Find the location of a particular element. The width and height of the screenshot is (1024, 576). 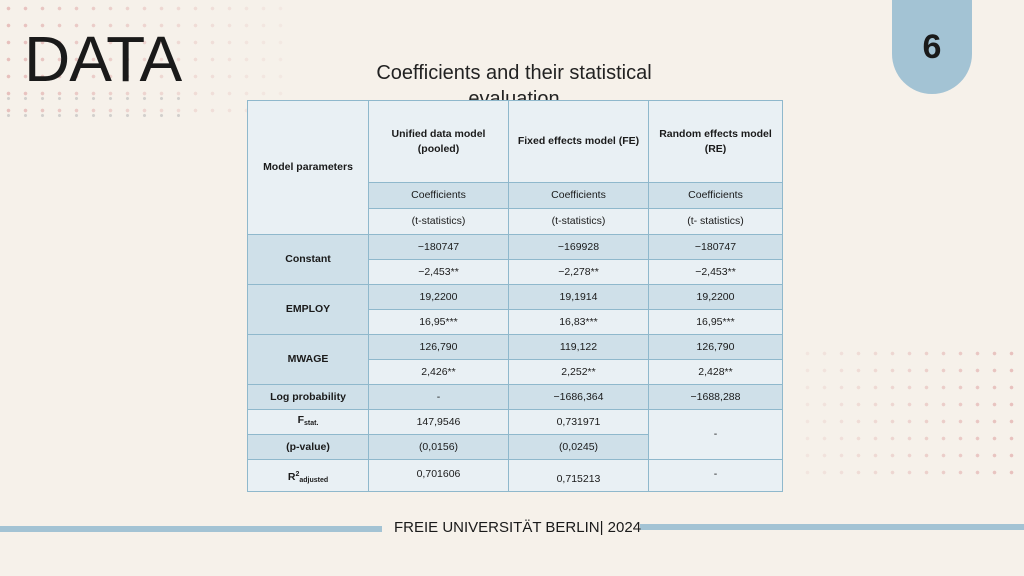

row-label-r2-adjusted: R2adjusted is located at coordinates (308, 475).